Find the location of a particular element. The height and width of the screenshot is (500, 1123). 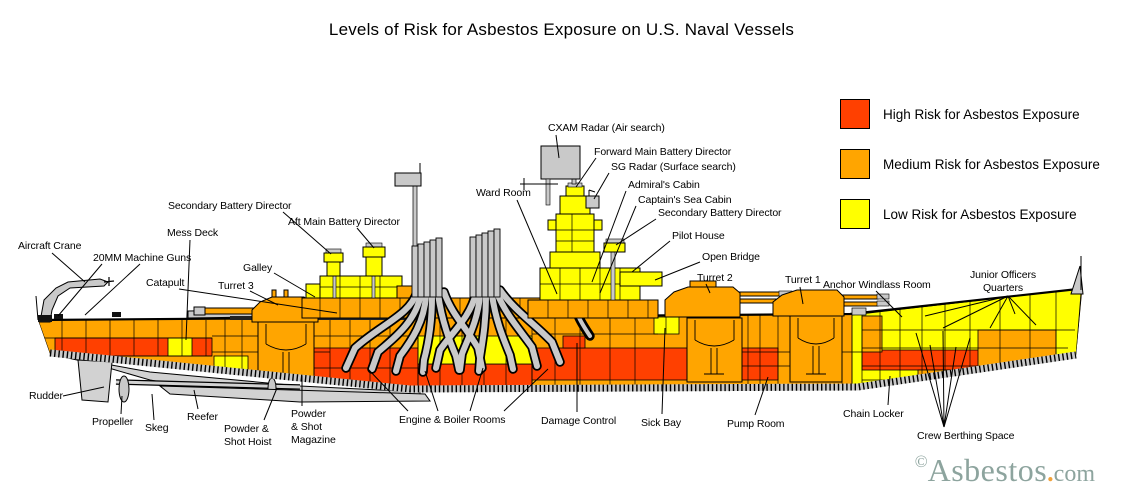

label-reefer: Reefer is located at coordinates (203, 417).